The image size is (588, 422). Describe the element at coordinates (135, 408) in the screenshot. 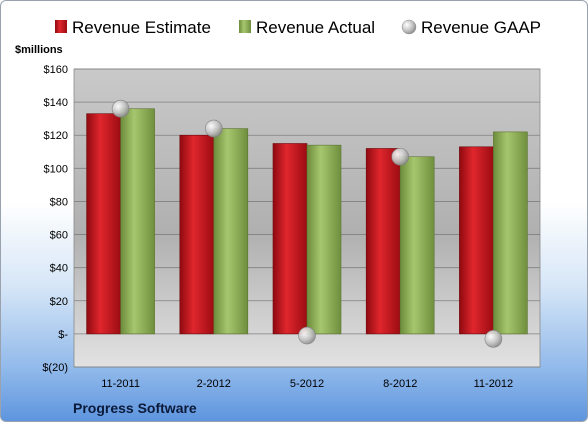

I see `company-name: Progress Software` at that location.